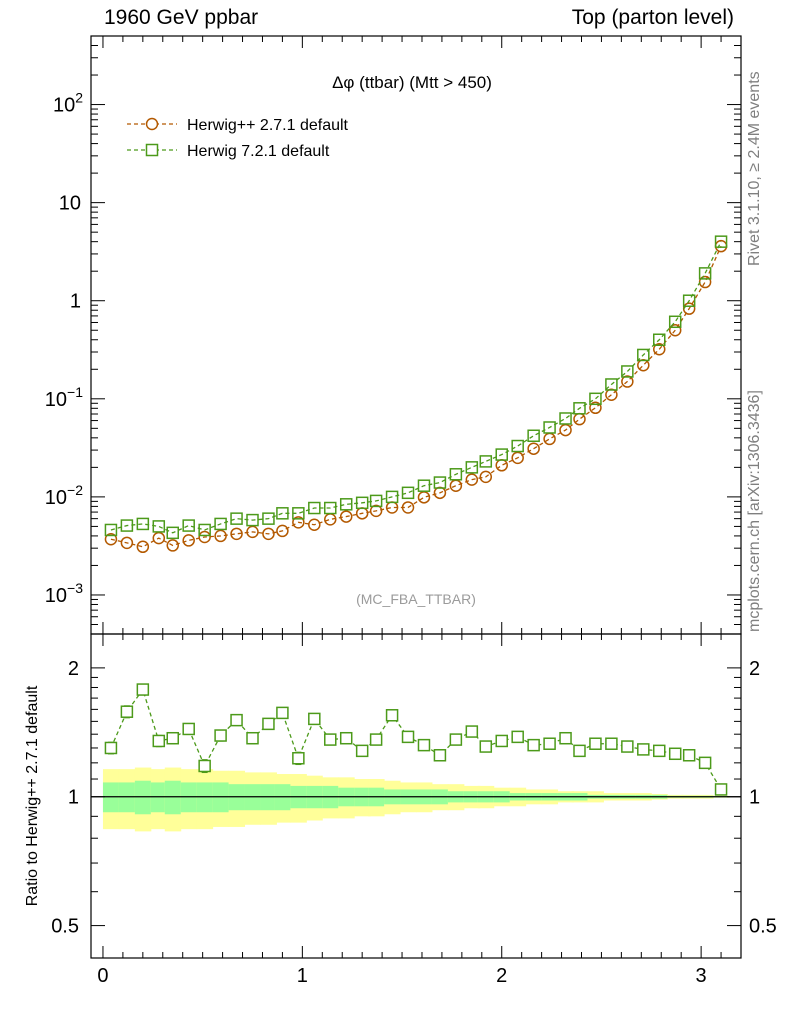 The width and height of the screenshot is (786, 1024). Describe the element at coordinates (652, 17) in the screenshot. I see `header-process-label: Top (parton level)` at that location.